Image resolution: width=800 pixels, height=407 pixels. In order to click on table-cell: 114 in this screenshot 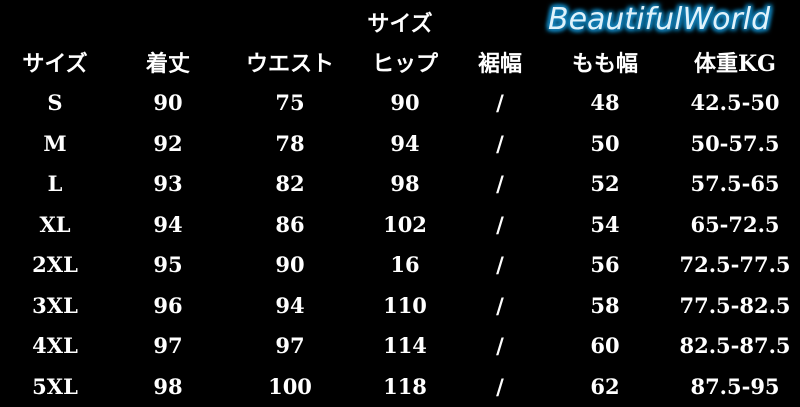, I will do `click(405, 345)`.